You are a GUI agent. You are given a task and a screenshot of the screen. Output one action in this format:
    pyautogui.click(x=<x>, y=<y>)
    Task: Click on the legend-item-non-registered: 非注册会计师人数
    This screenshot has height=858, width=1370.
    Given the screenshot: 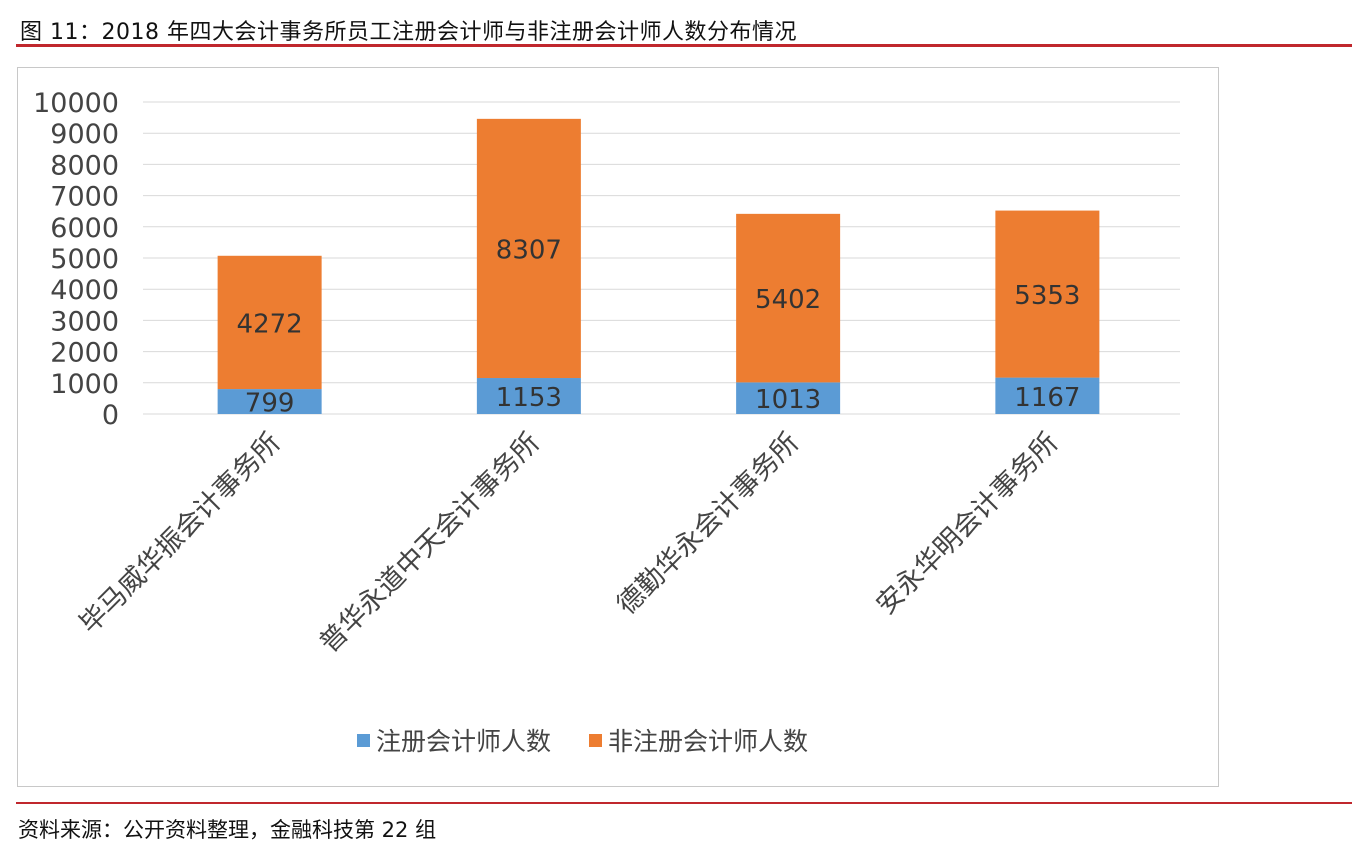 What is the action you would take?
    pyautogui.click(x=698, y=740)
    